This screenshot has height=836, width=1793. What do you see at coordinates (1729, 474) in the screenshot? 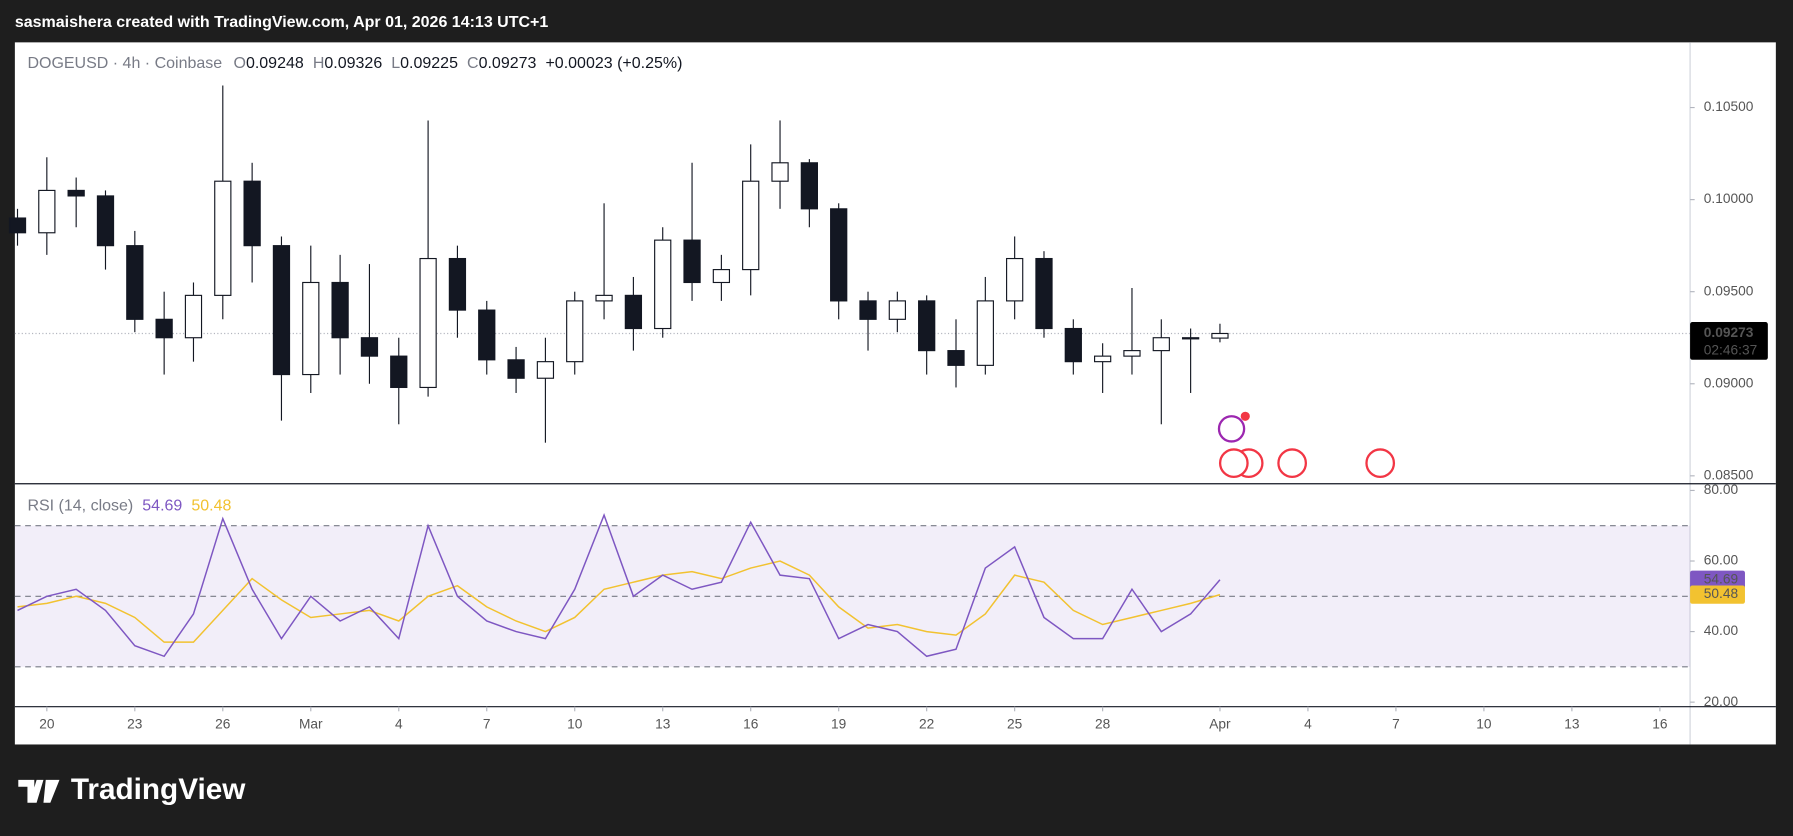
I see `y-tick-label: 0.08500` at bounding box center [1729, 474].